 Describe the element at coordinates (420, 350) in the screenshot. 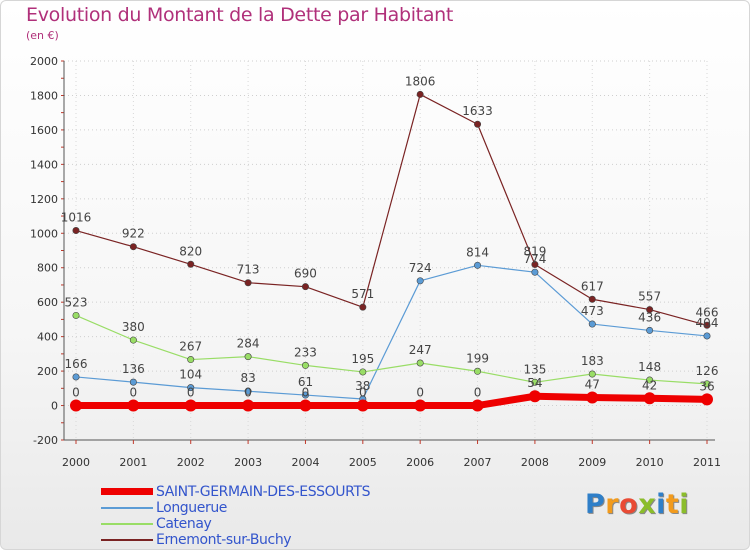

I see `data-label: 247` at that location.